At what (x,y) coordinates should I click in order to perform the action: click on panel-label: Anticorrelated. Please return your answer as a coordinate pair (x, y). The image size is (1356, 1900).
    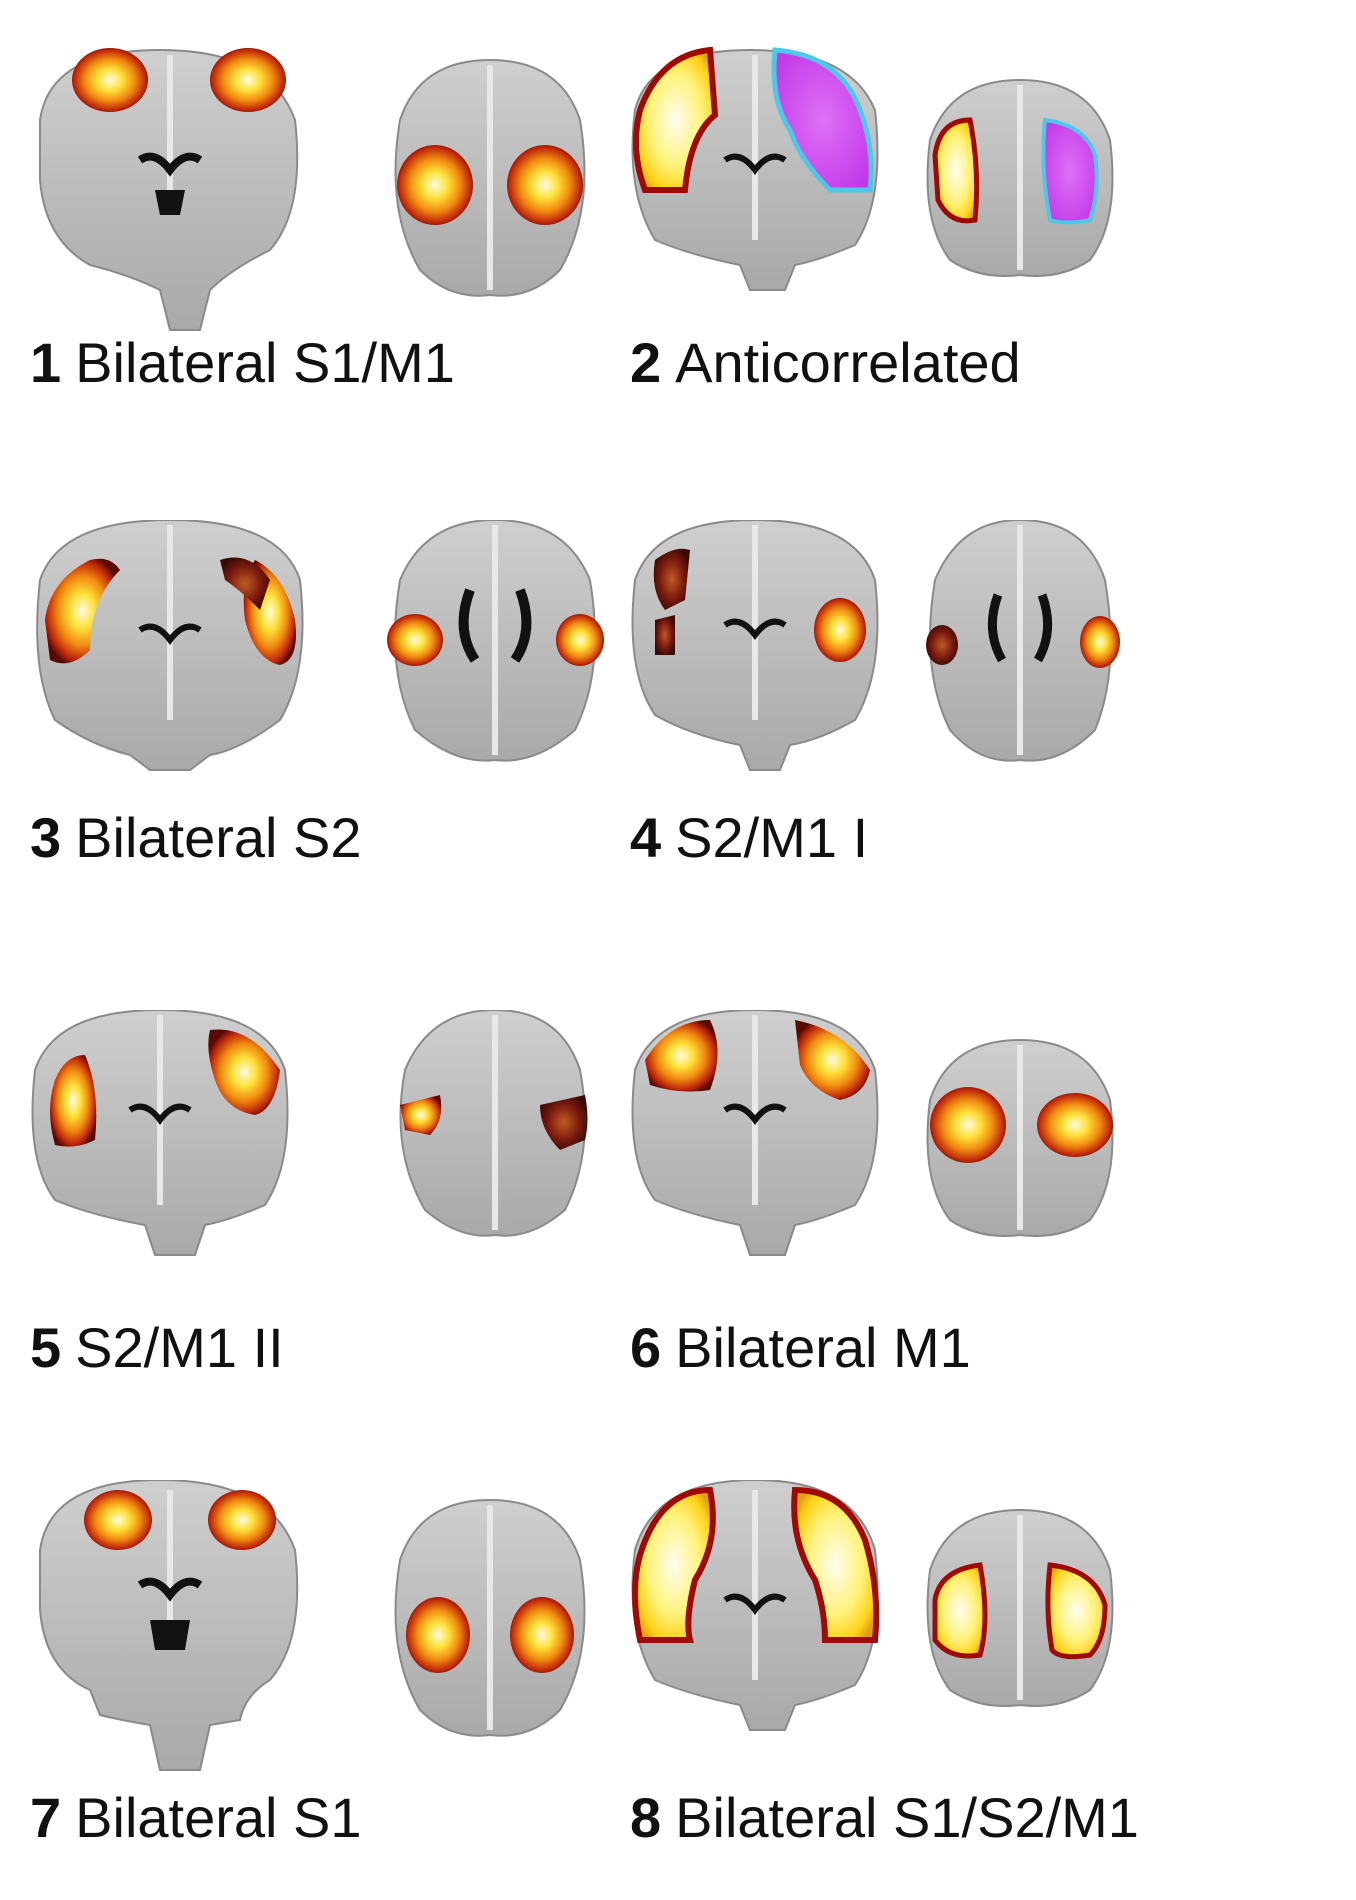
    Looking at the image, I should click on (848, 362).